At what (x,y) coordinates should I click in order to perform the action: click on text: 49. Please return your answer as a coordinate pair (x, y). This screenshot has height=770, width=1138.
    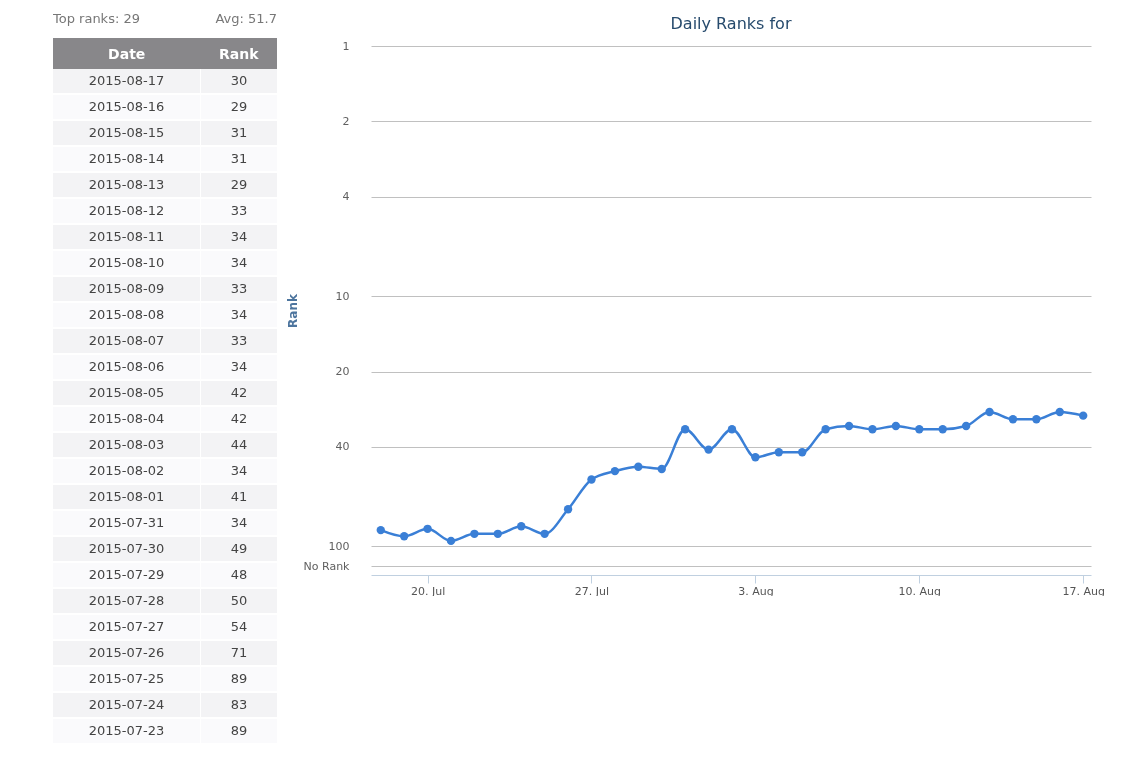
    Looking at the image, I should click on (238, 549).